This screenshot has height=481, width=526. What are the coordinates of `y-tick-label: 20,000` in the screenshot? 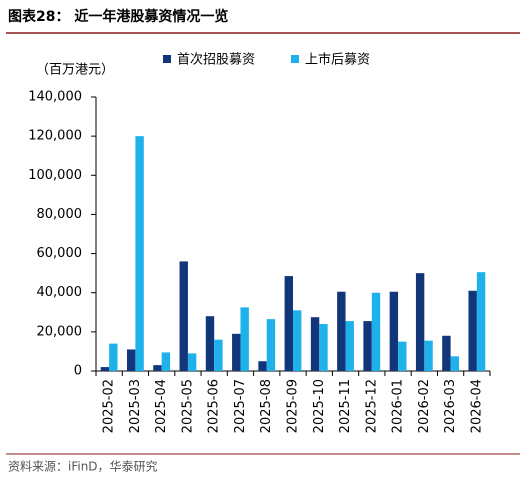 It's located at (60, 331).